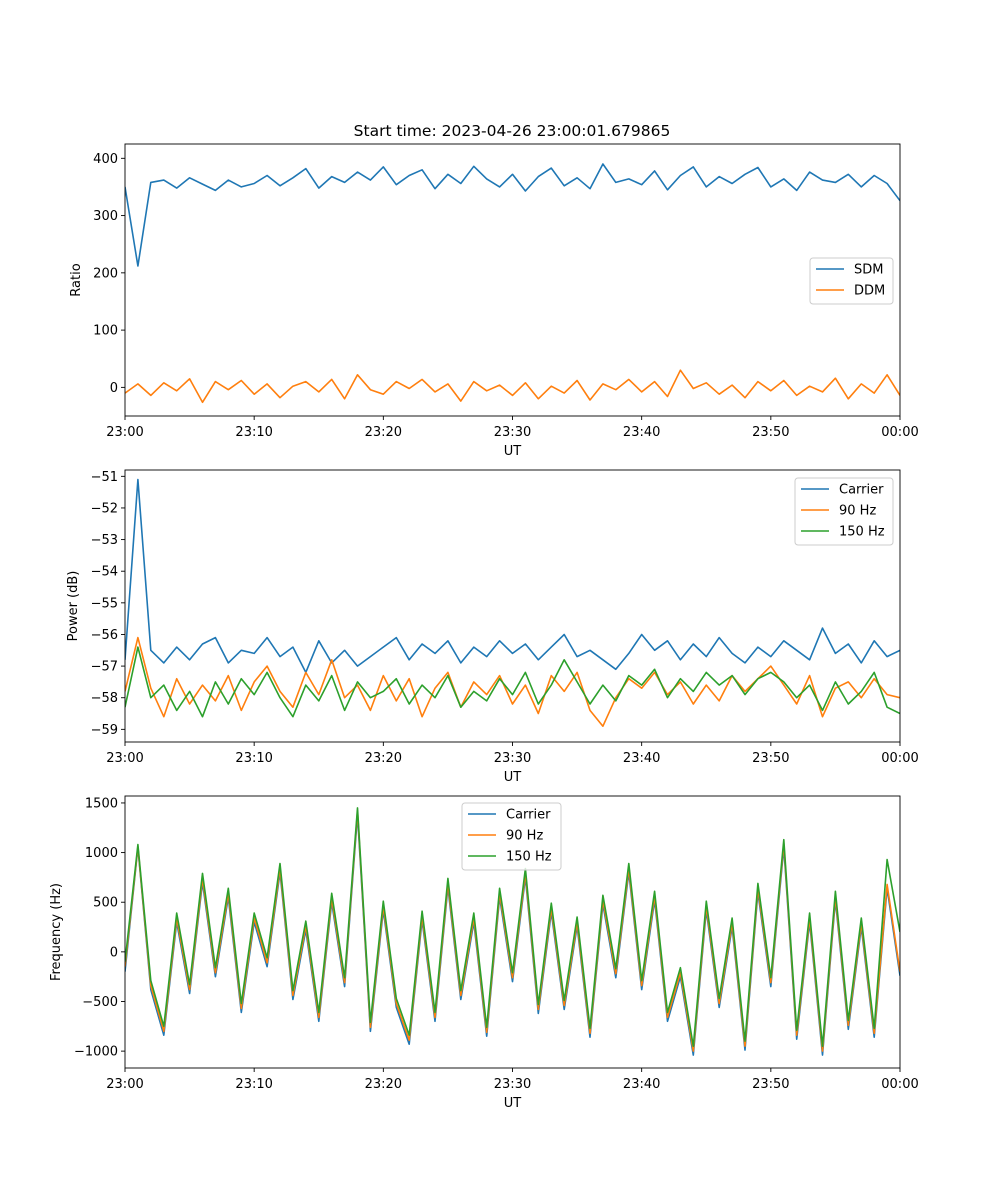 This screenshot has height=1200, width=1000. Describe the element at coordinates (512, 131) in the screenshot. I see `figure-title: Start time: 2023-04-26 23:00:01.679865` at that location.